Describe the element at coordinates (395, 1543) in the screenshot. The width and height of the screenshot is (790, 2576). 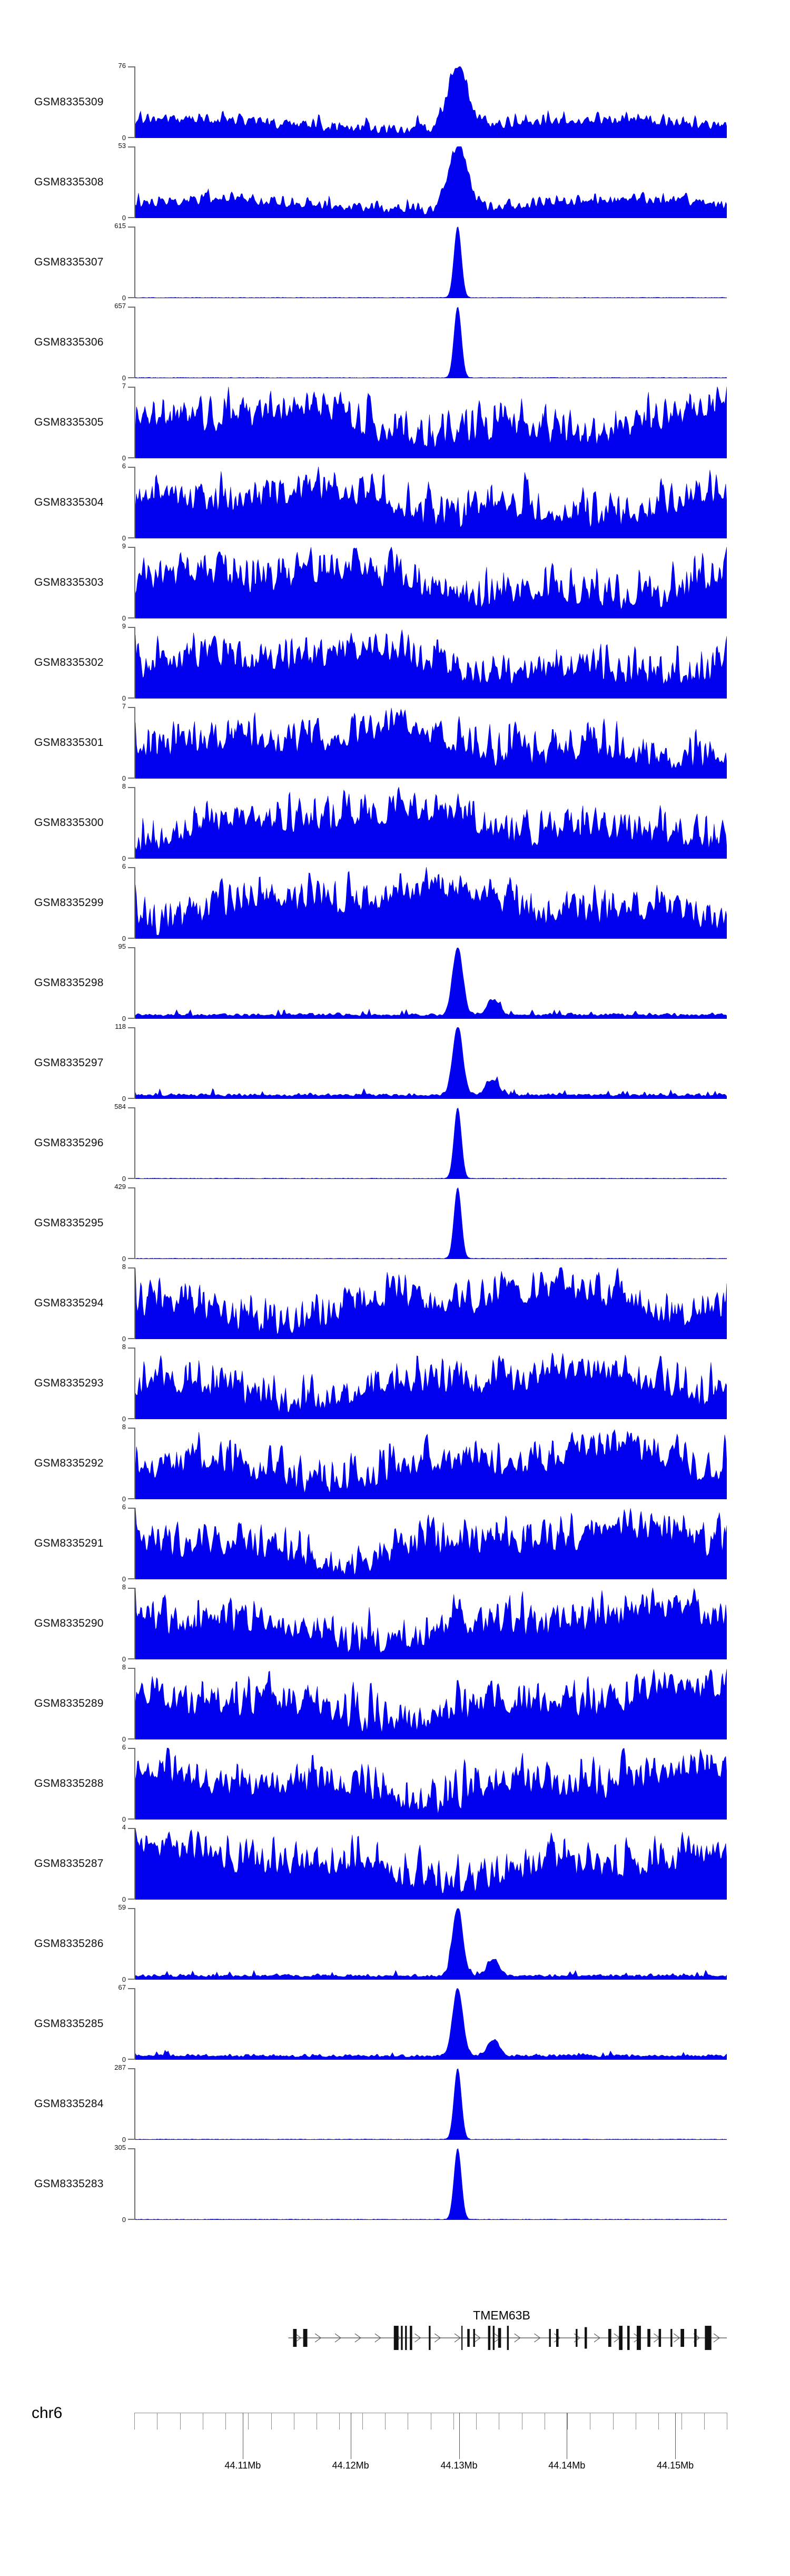
I see `signal-track: GSM8335291 6 0` at that location.